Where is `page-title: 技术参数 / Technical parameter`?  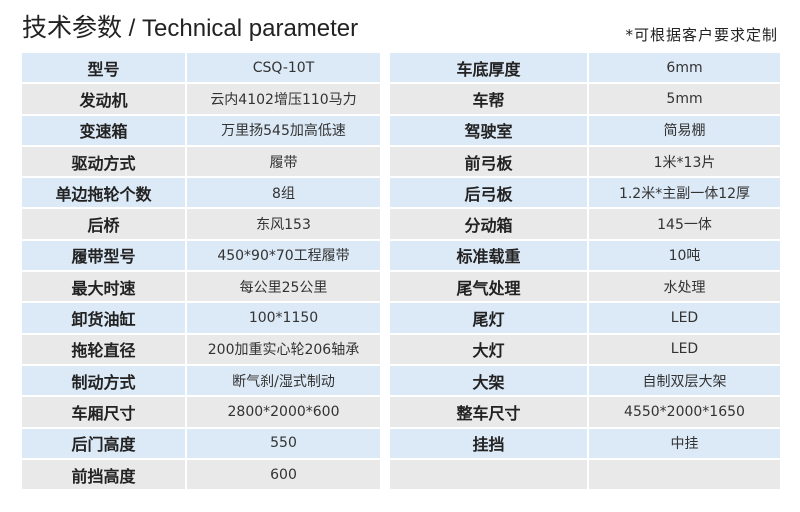
page-title: 技术参数 / Technical parameter is located at coordinates (190, 26).